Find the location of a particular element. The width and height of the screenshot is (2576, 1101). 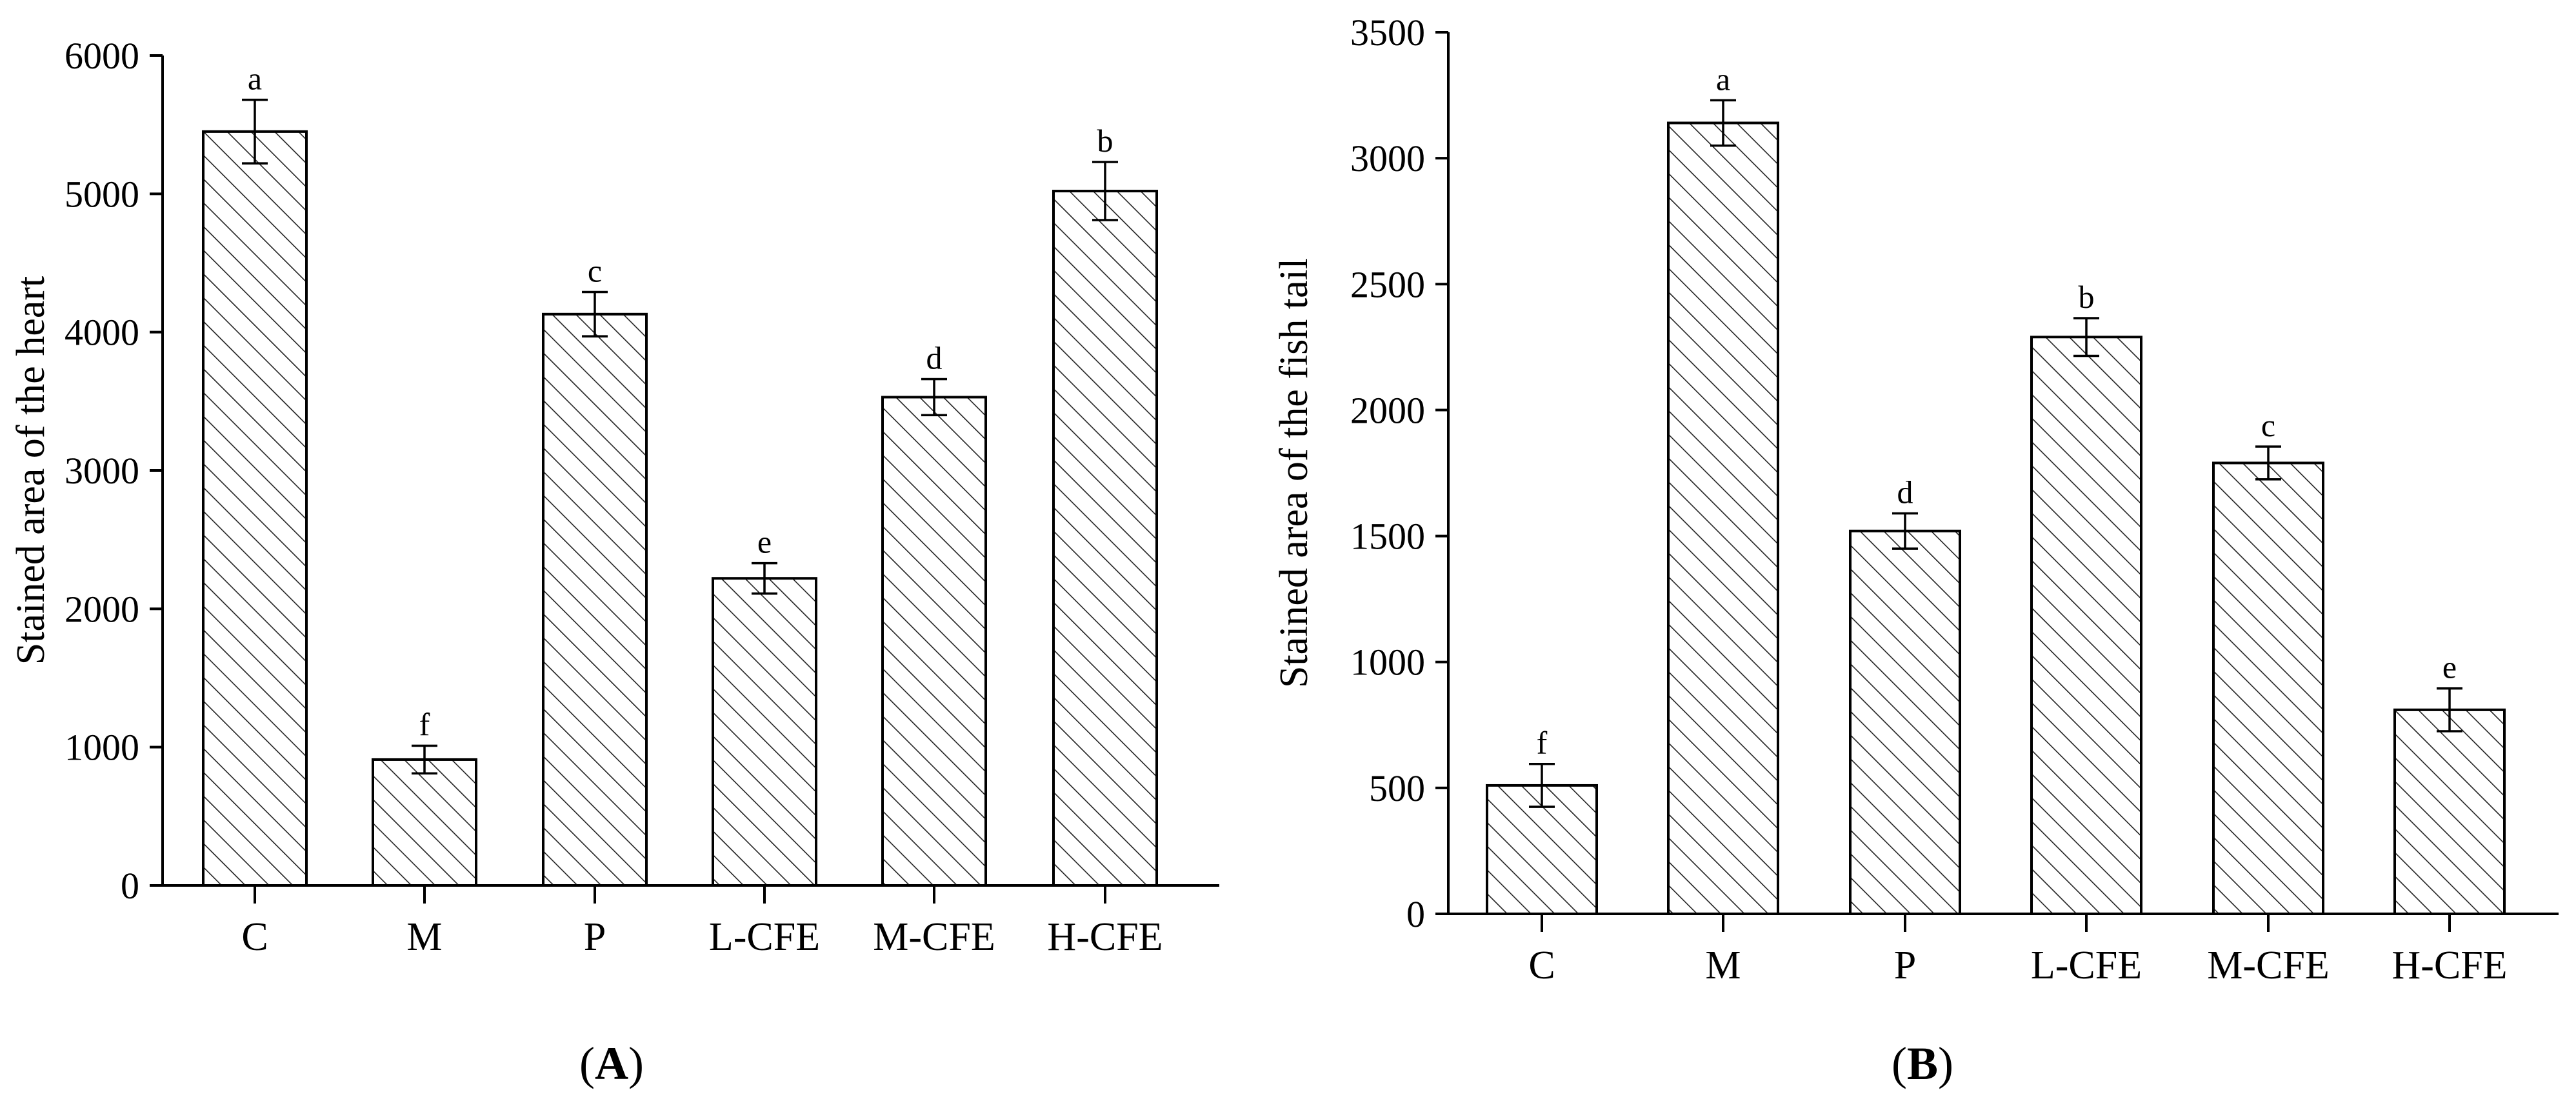

y-tick-label: 2500 is located at coordinates (1387, 284).